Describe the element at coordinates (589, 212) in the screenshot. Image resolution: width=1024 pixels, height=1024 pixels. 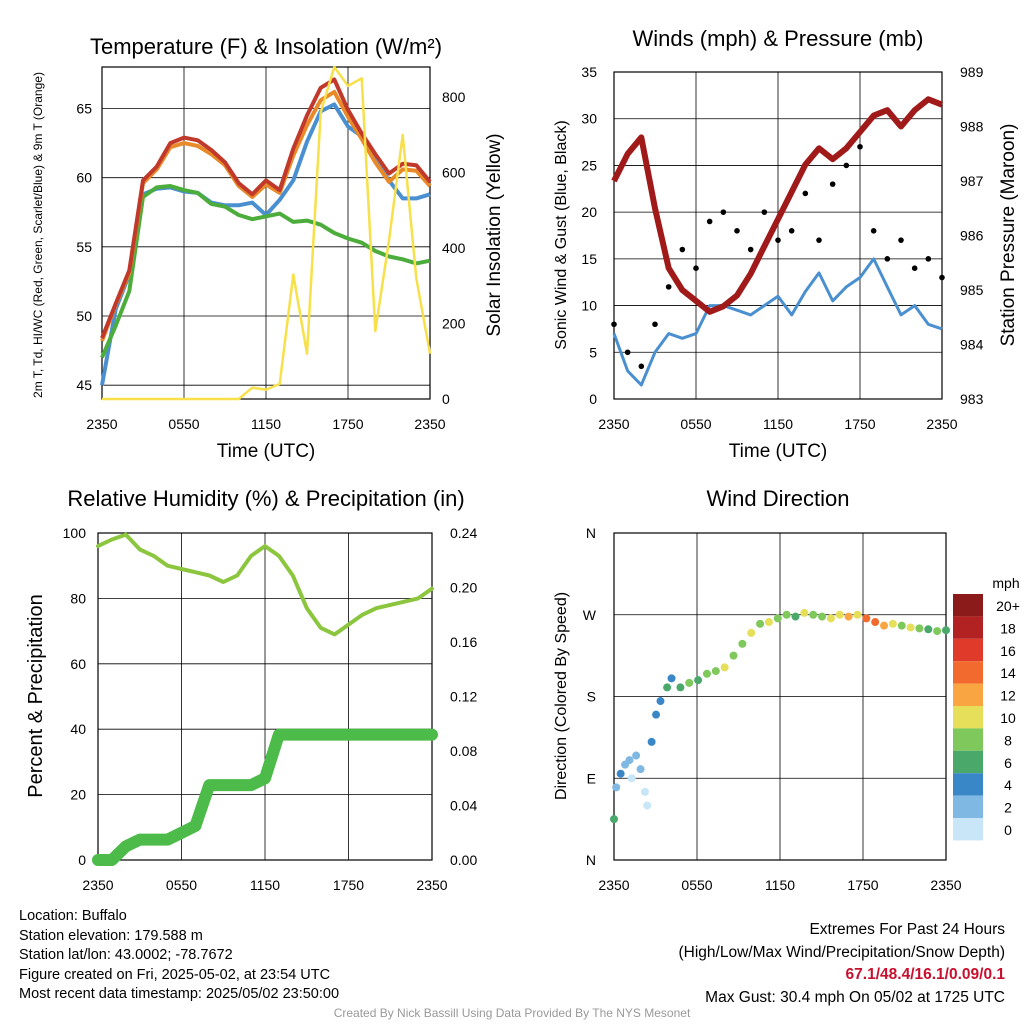
I see `y-tick-label: 20` at that location.